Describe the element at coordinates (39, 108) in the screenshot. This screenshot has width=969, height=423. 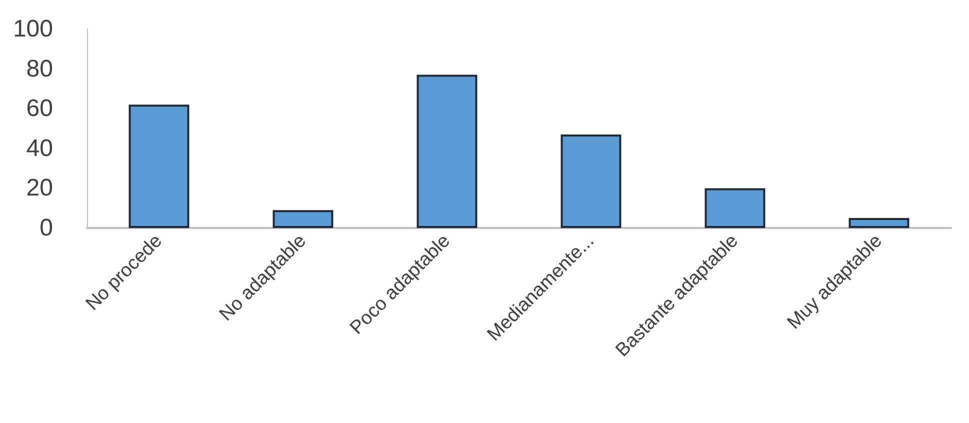
I see `y-tick-label: 60` at that location.